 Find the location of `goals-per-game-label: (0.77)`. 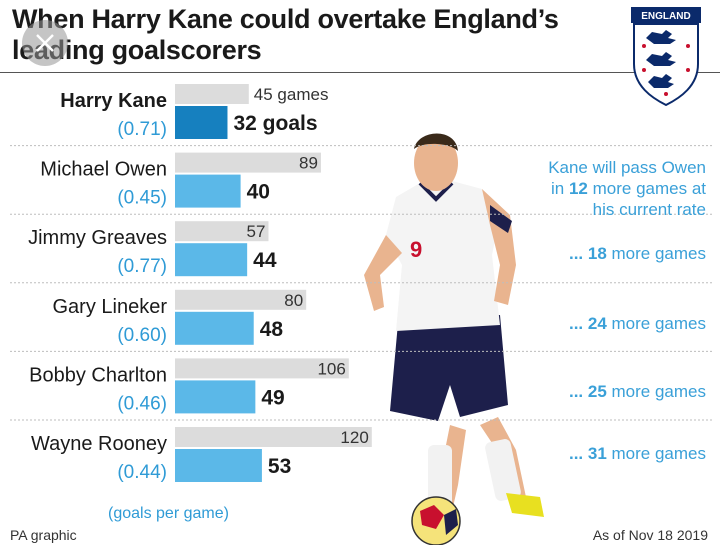

goals-per-game-label: (0.77) is located at coordinates (142, 266).